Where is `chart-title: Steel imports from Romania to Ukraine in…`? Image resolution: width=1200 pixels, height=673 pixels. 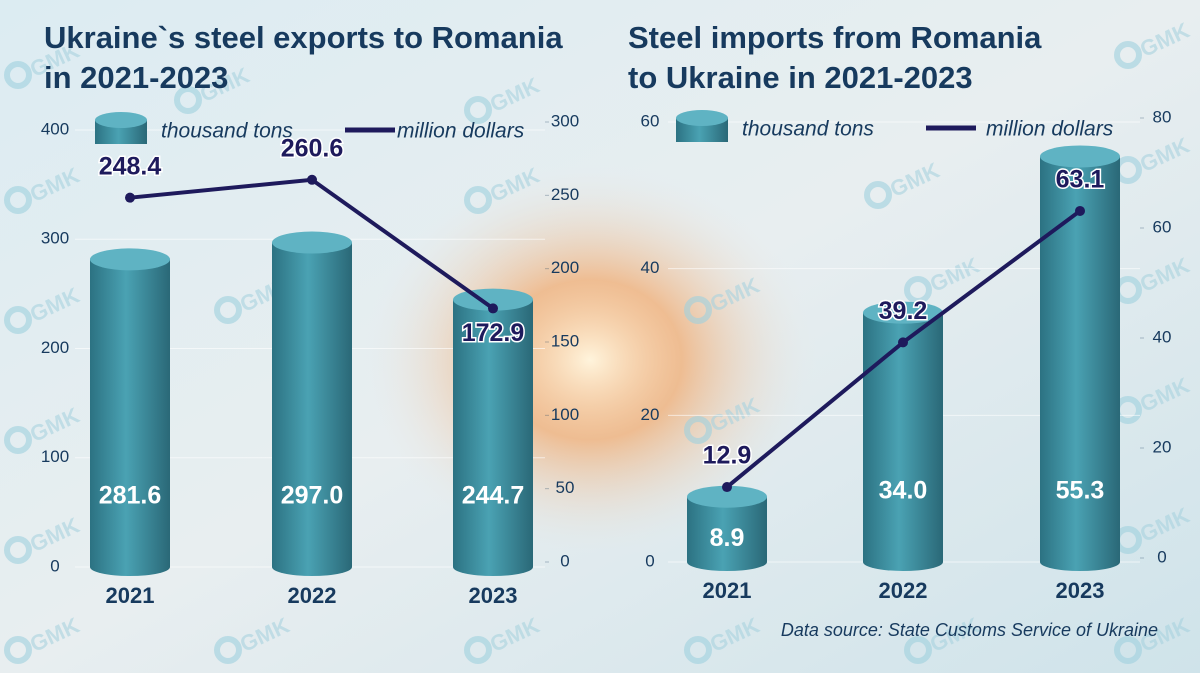
chart-title: Steel imports from Romania to Ukraine in… is located at coordinates (835, 57).